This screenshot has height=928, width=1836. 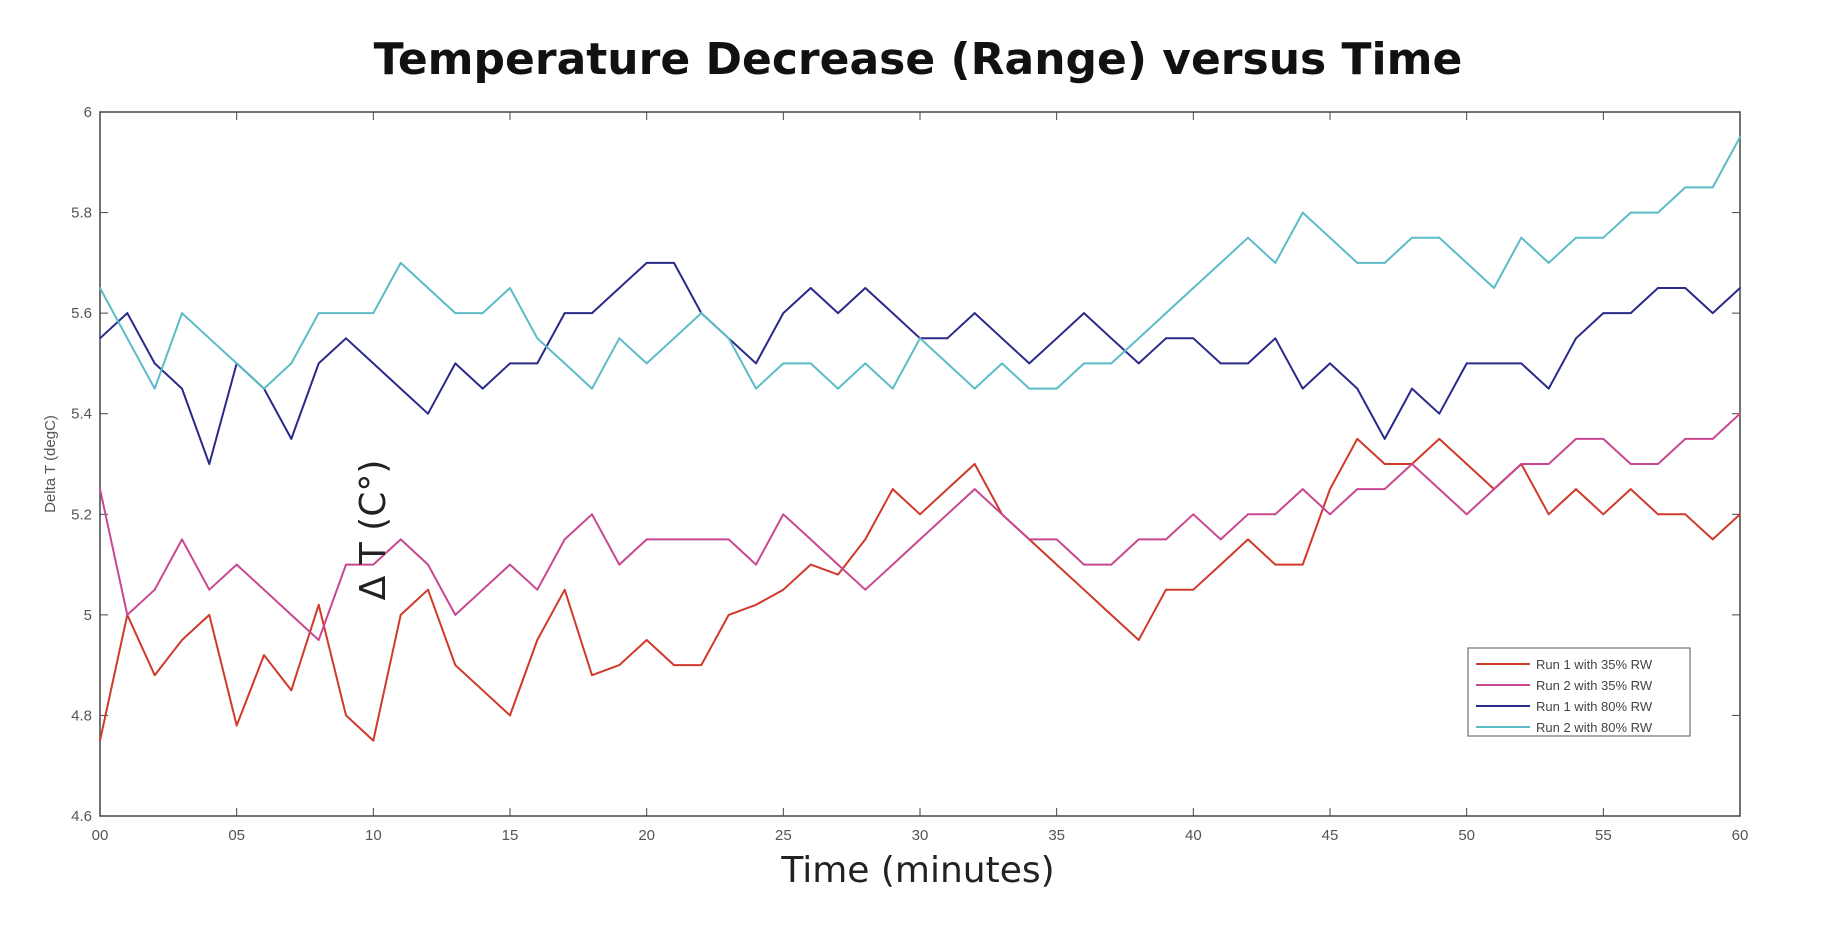 I want to click on legend-entry: Run 2 with 80% RW, so click(x=1594, y=727).